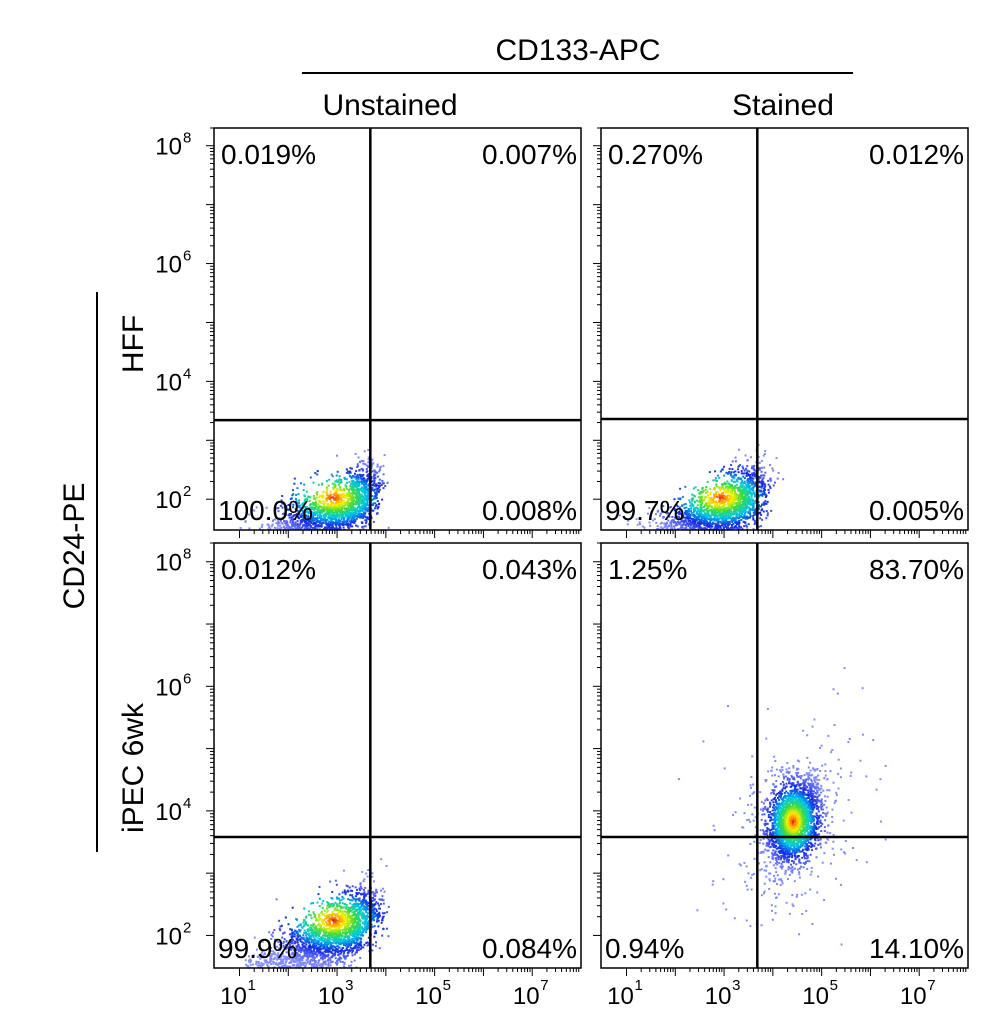 The width and height of the screenshot is (1000, 1010). Describe the element at coordinates (916, 510) in the screenshot. I see `quadrant-pct-lower-right: 0.005%` at that location.